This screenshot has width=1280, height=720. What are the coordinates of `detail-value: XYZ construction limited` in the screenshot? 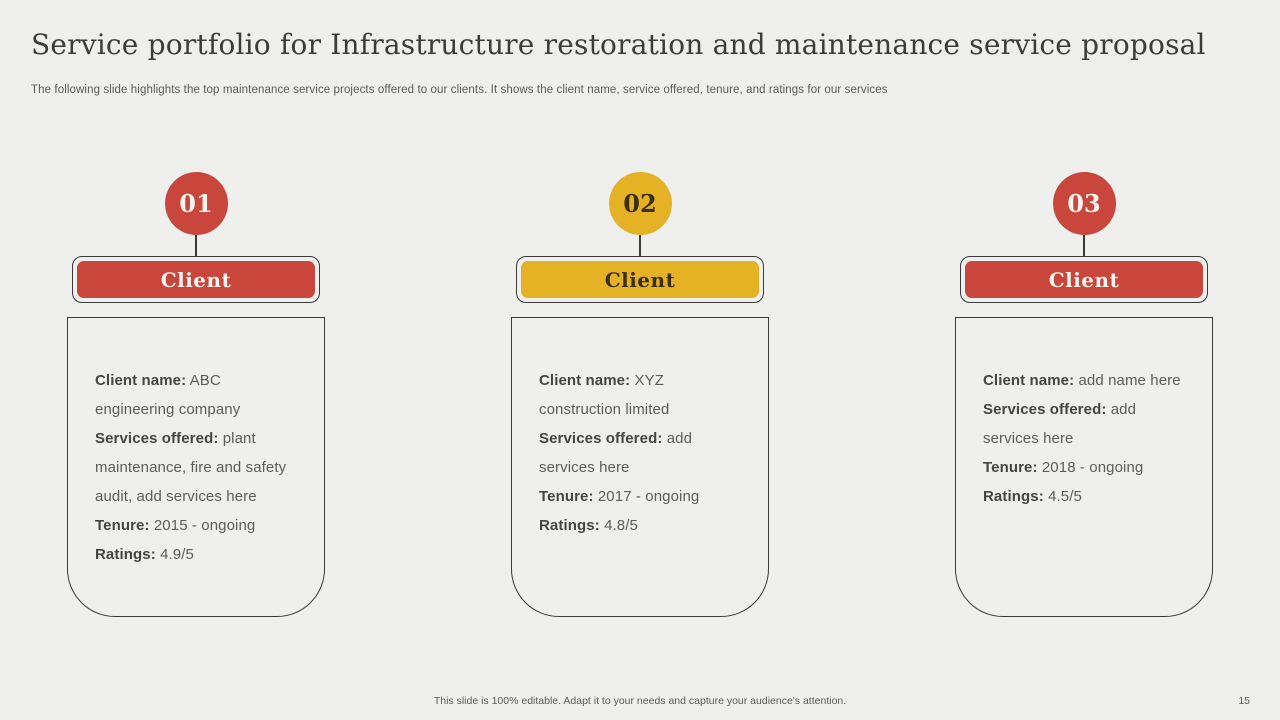 It's located at (604, 395).